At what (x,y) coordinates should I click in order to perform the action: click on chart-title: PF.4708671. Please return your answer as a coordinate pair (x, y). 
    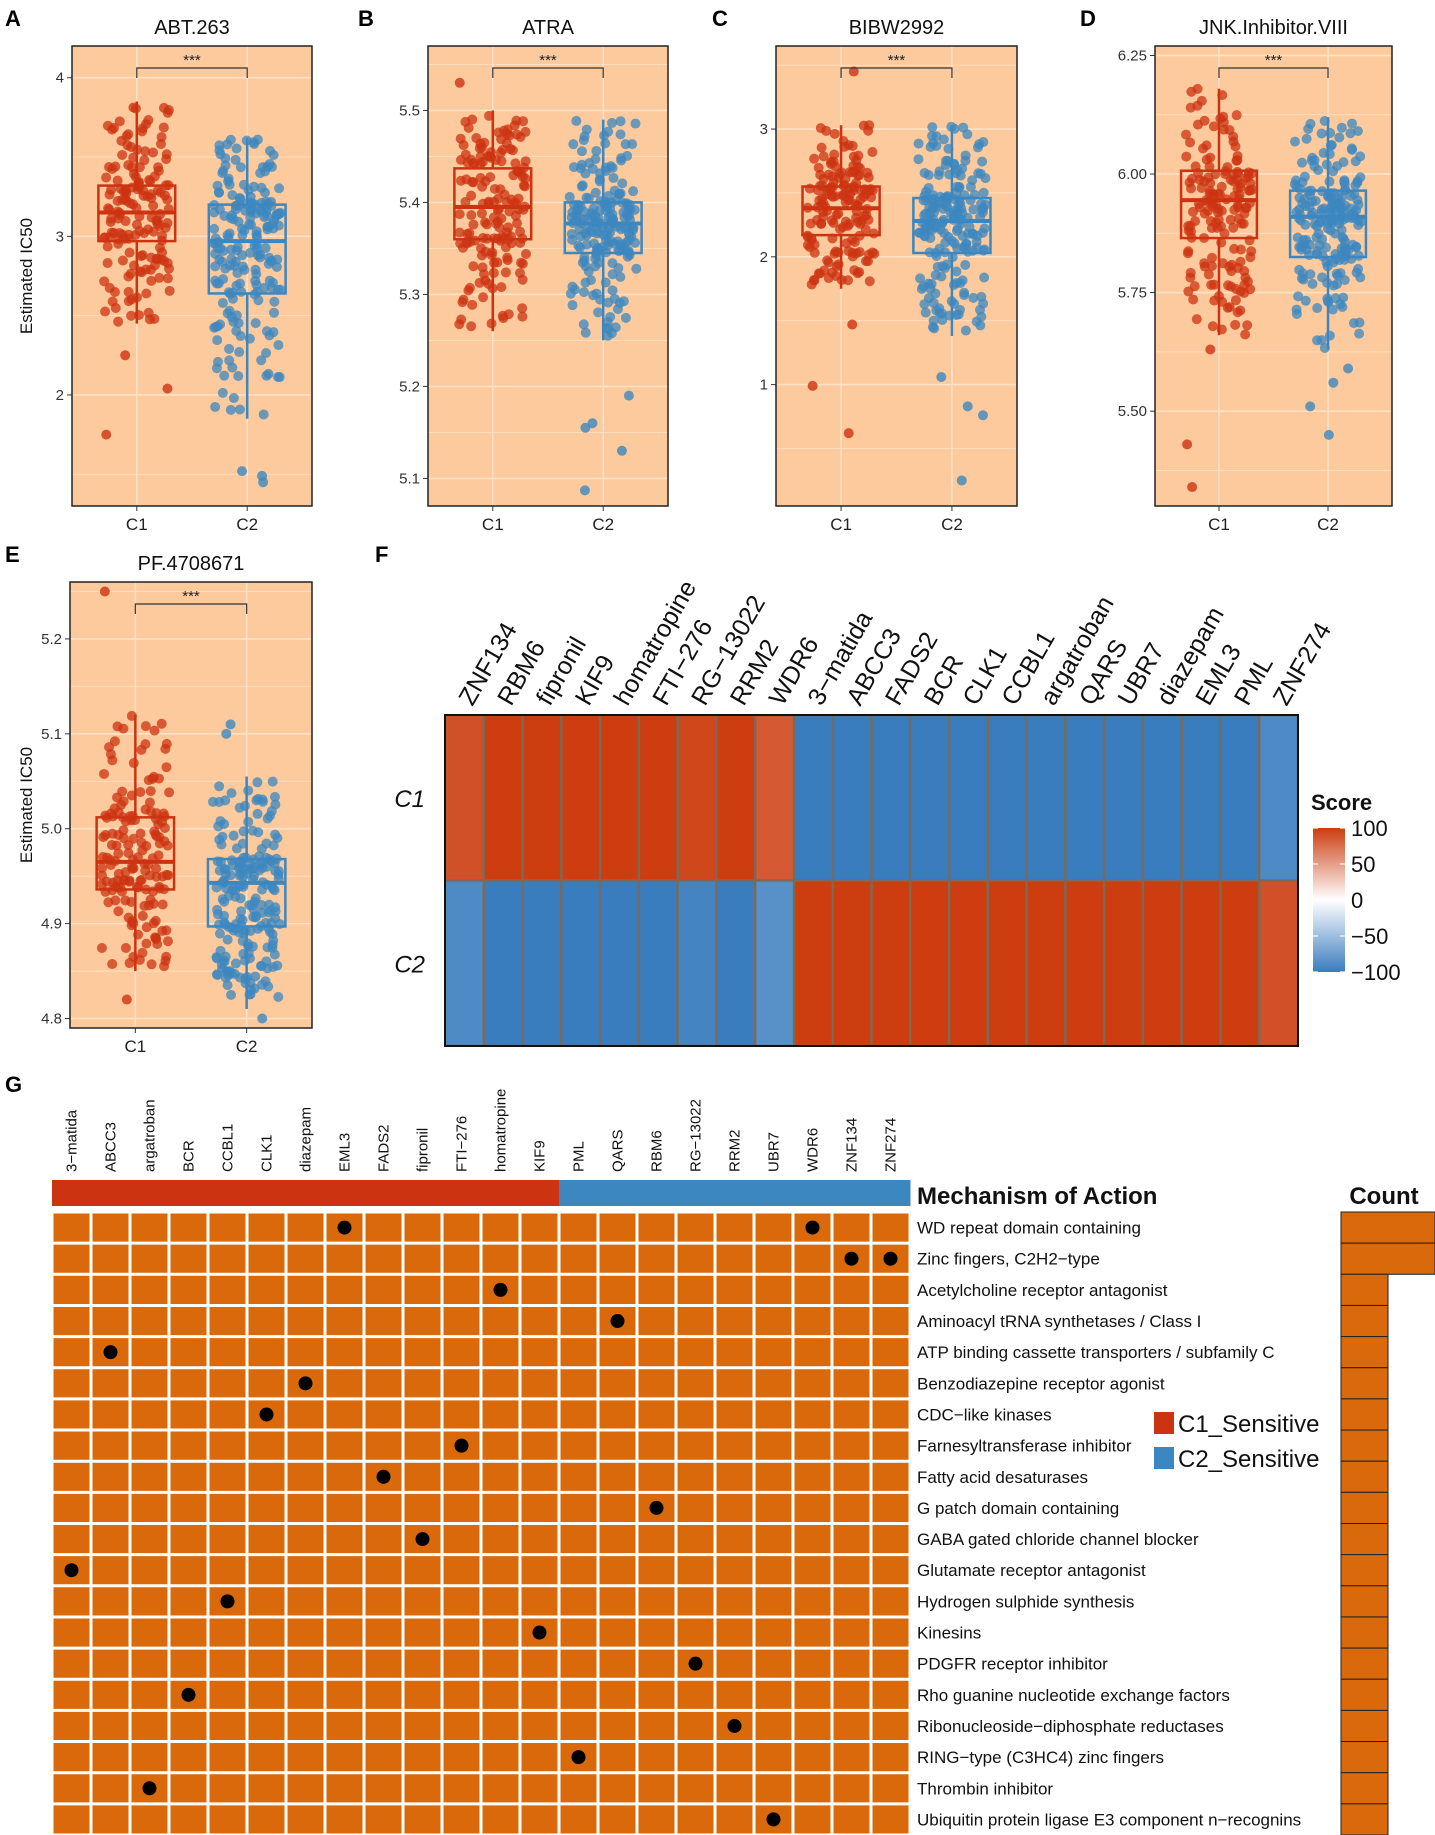
    Looking at the image, I should click on (191, 564).